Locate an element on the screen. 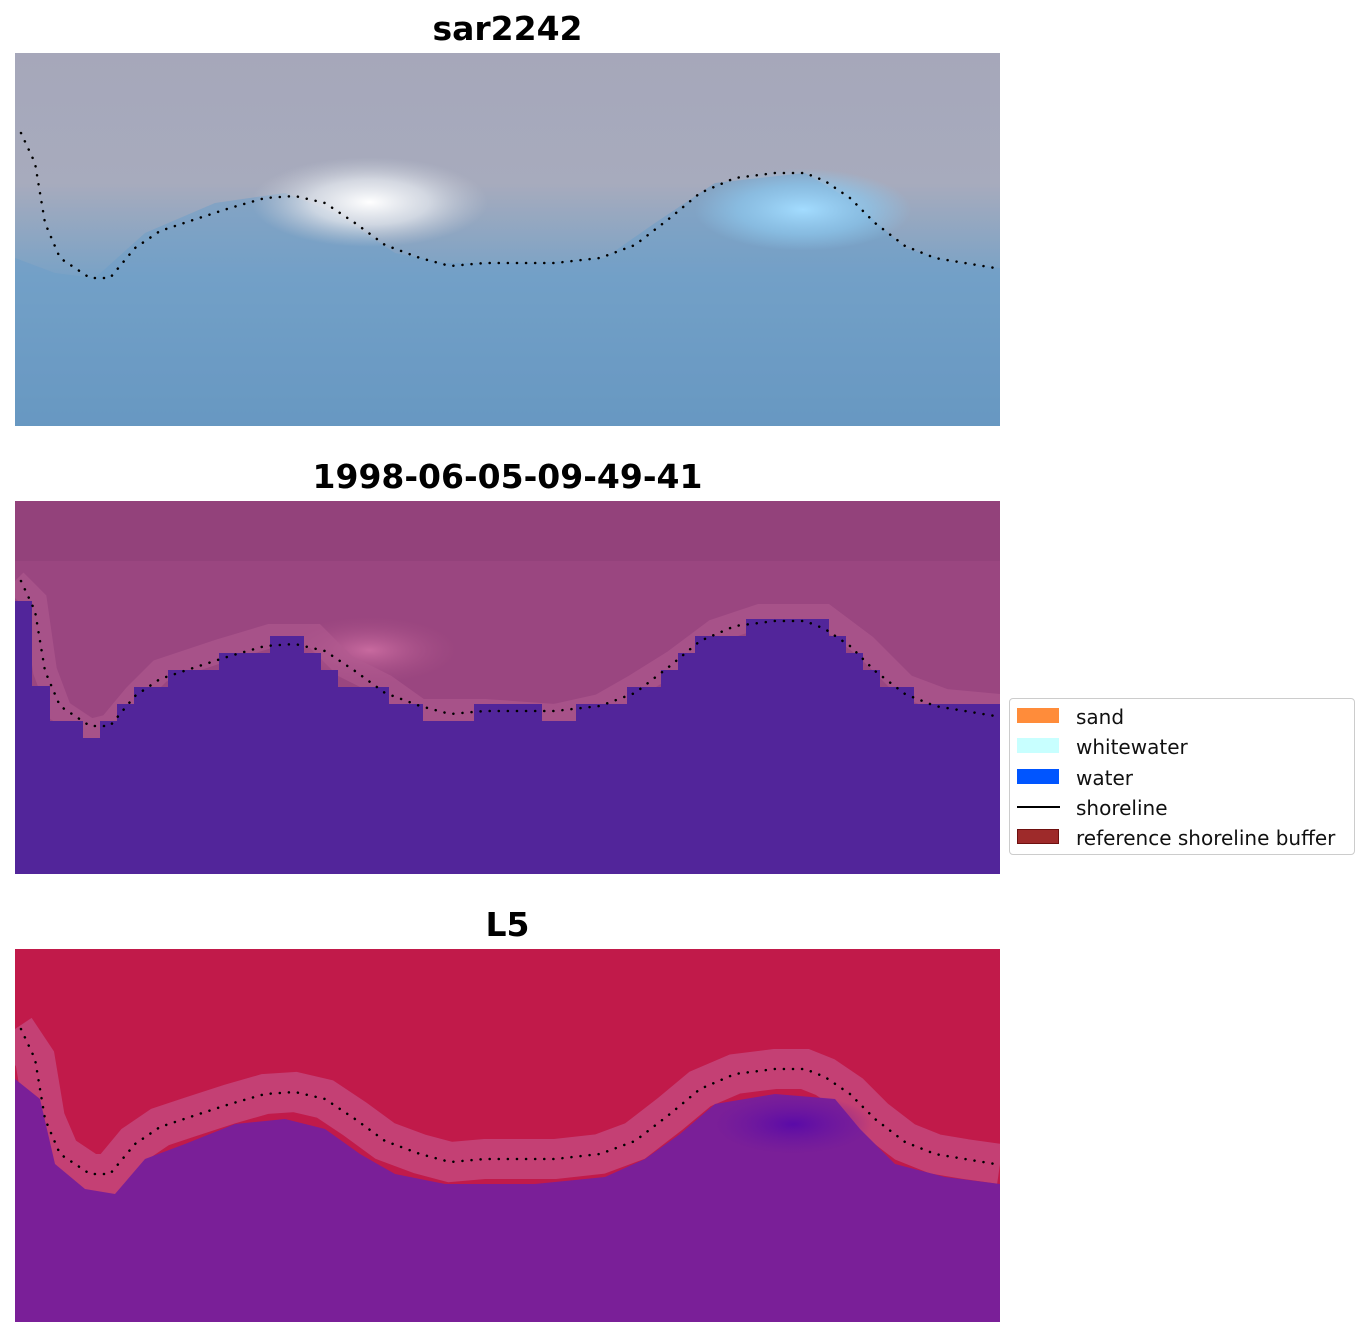  panel-title-rgb: sar2242 is located at coordinates (507, 28).